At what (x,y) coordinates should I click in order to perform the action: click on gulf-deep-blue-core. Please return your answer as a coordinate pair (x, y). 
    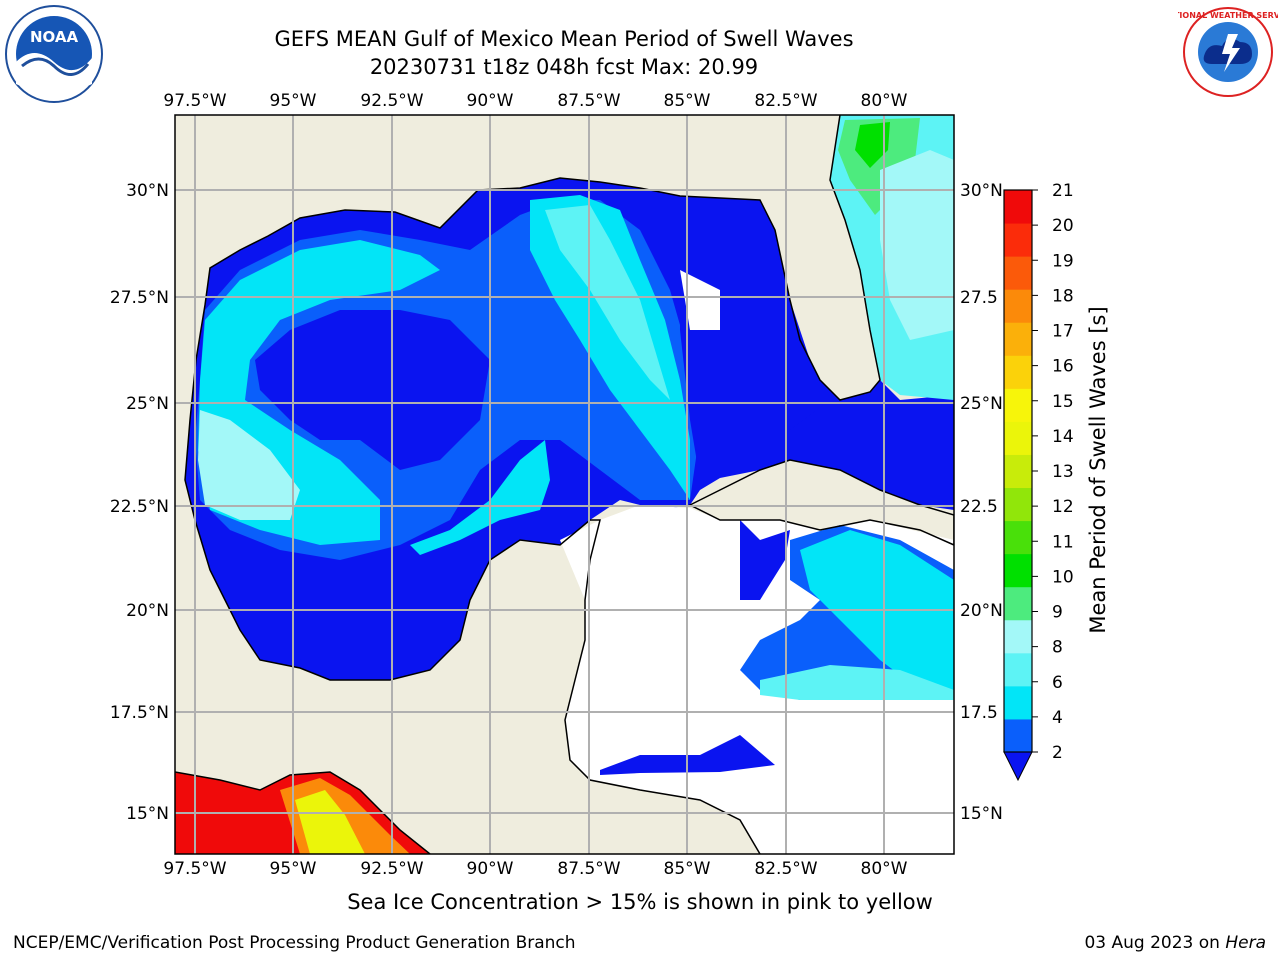
    Looking at the image, I should click on (372, 390).